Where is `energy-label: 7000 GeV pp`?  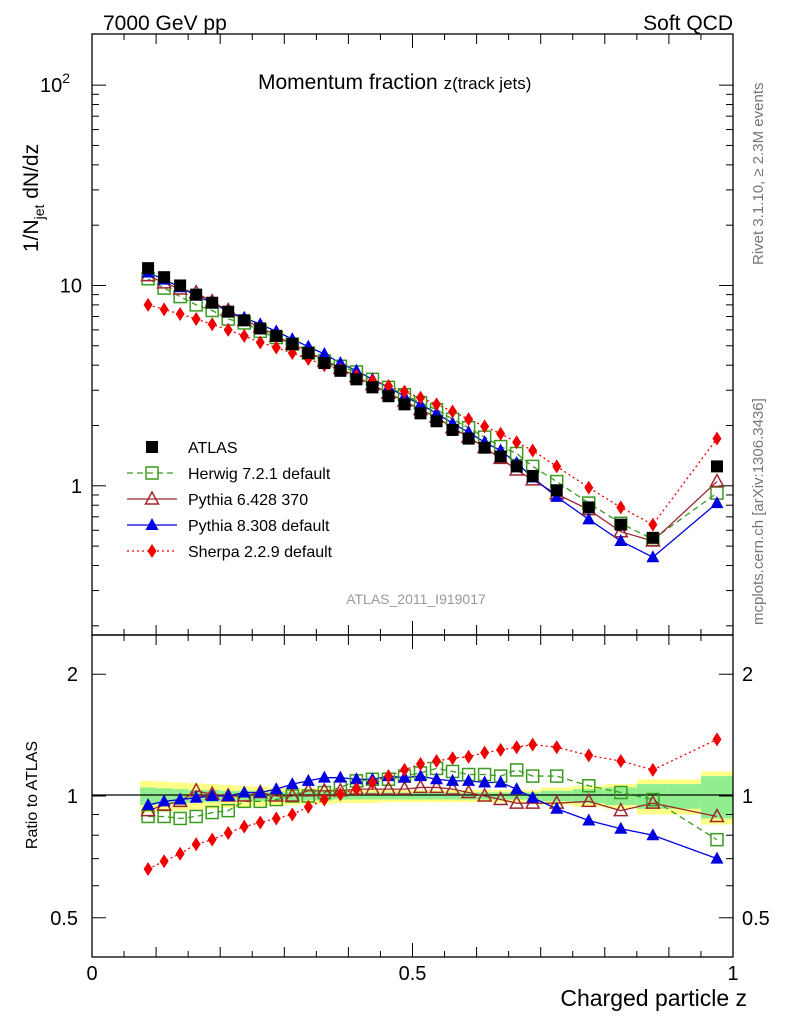 energy-label: 7000 GeV pp is located at coordinates (165, 23).